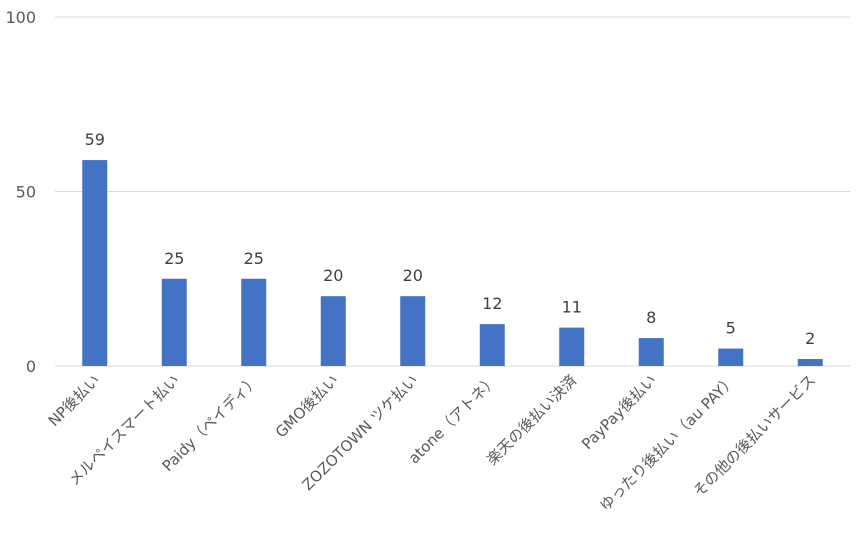 The height and width of the screenshot is (543, 856). Describe the element at coordinates (731, 328) in the screenshot. I see `data-label: 5` at that location.